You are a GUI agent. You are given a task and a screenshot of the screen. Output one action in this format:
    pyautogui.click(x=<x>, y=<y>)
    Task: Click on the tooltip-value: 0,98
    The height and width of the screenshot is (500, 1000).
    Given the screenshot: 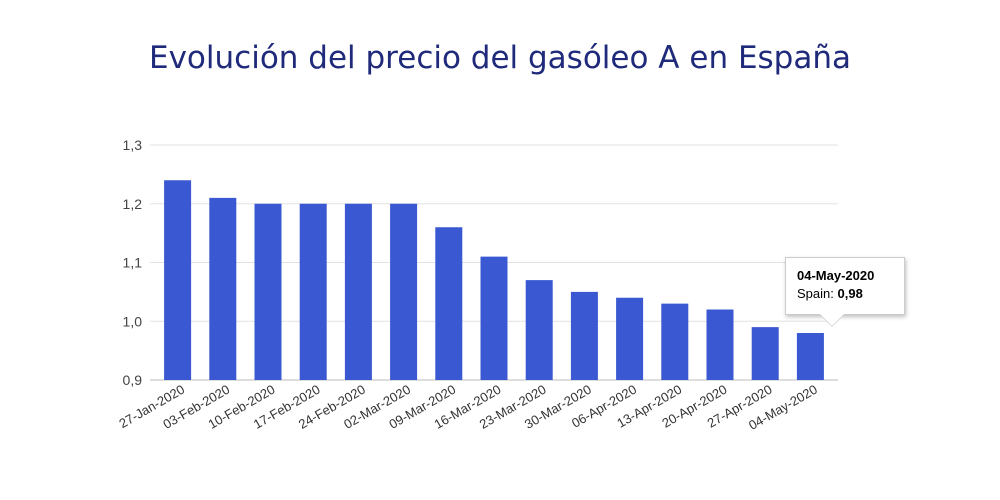 What is the action you would take?
    pyautogui.click(x=850, y=293)
    